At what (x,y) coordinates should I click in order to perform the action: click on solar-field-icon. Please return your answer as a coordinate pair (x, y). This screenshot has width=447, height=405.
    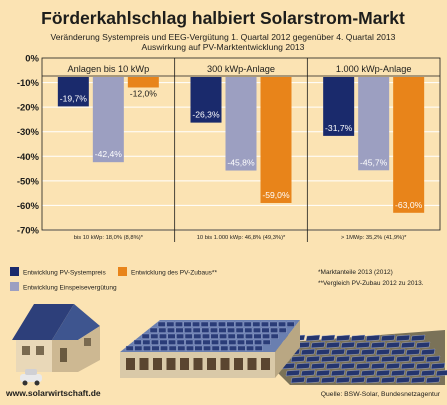
    Looking at the image, I should click on (348, 357).